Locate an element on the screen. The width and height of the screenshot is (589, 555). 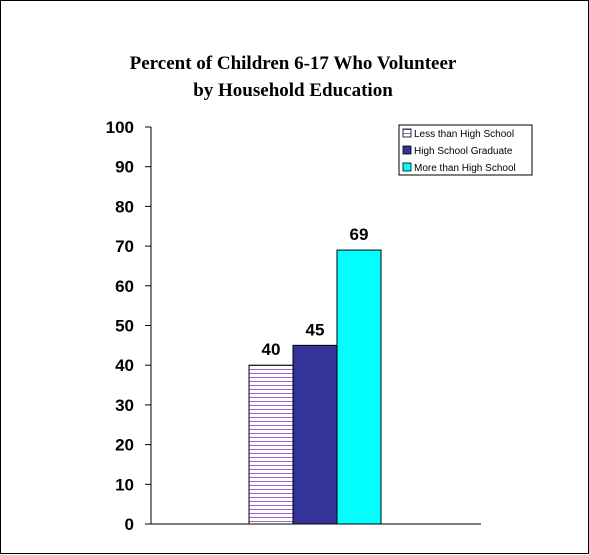
chart-title-line-2: by Household Education is located at coordinates (293, 90).